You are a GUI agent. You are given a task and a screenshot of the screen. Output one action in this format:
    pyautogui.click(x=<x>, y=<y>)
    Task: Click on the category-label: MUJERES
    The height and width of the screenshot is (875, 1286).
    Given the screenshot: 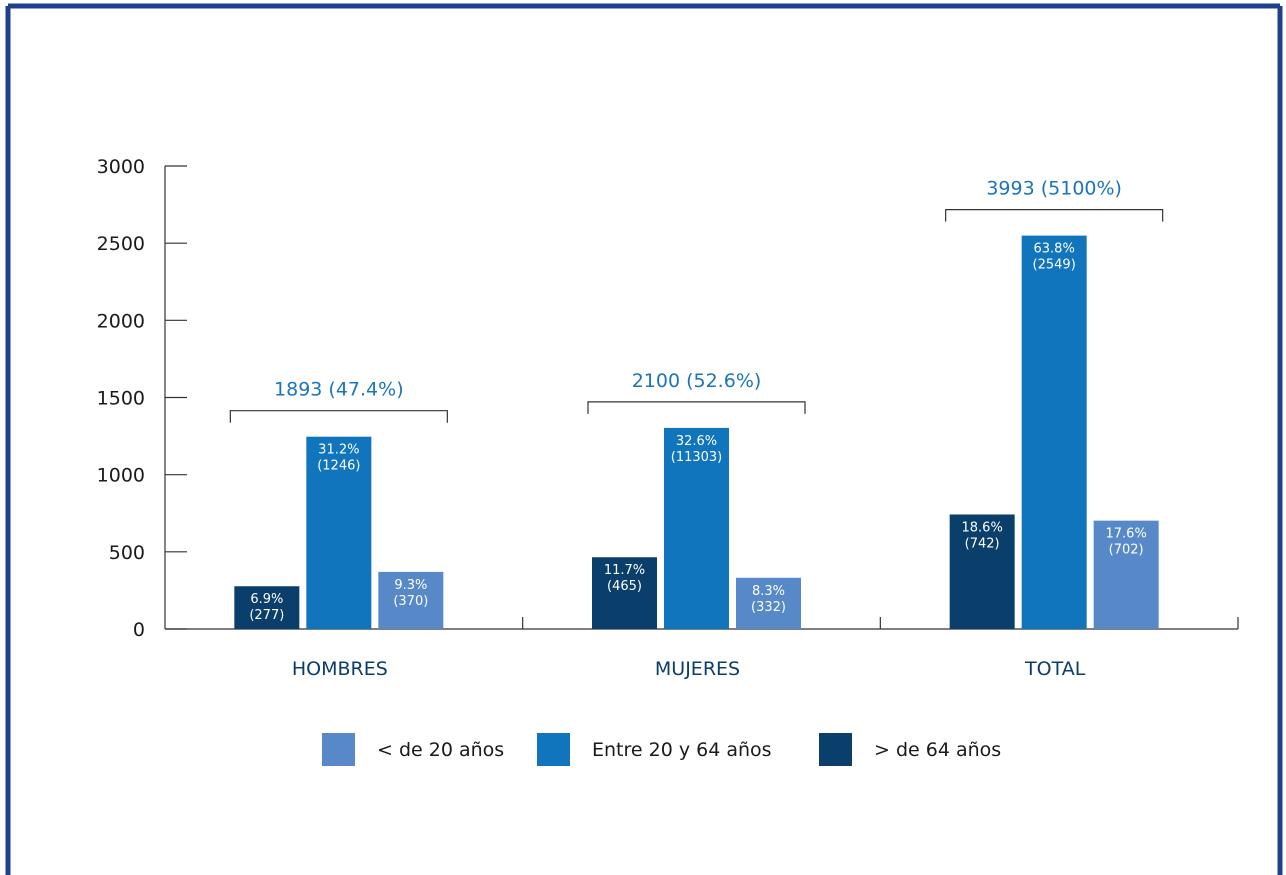 What is the action you would take?
    pyautogui.click(x=697, y=669)
    